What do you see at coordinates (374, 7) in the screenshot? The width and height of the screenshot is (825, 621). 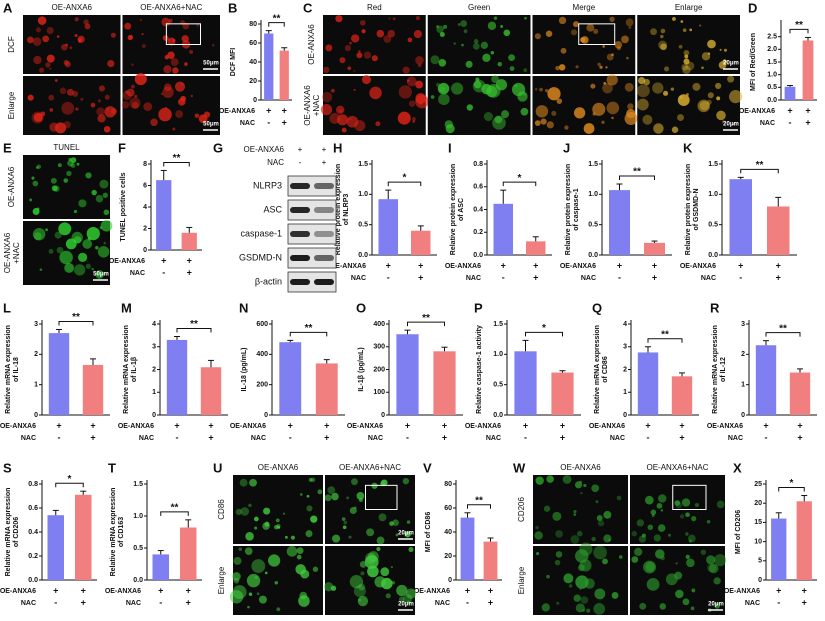 I see `column-header: Red` at bounding box center [374, 7].